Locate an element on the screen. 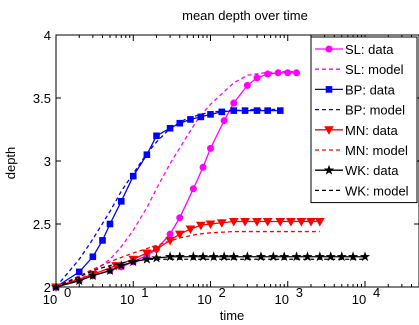 The image size is (419, 325). legend-box is located at coordinates (364, 120).